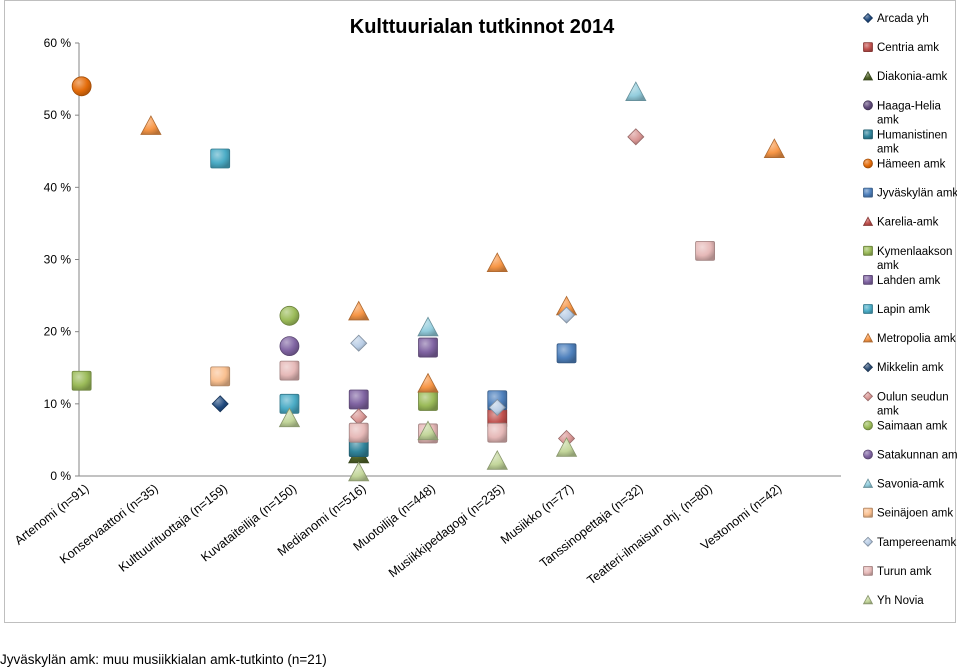  I want to click on y-tick-label: 50 %, so click(58, 115).